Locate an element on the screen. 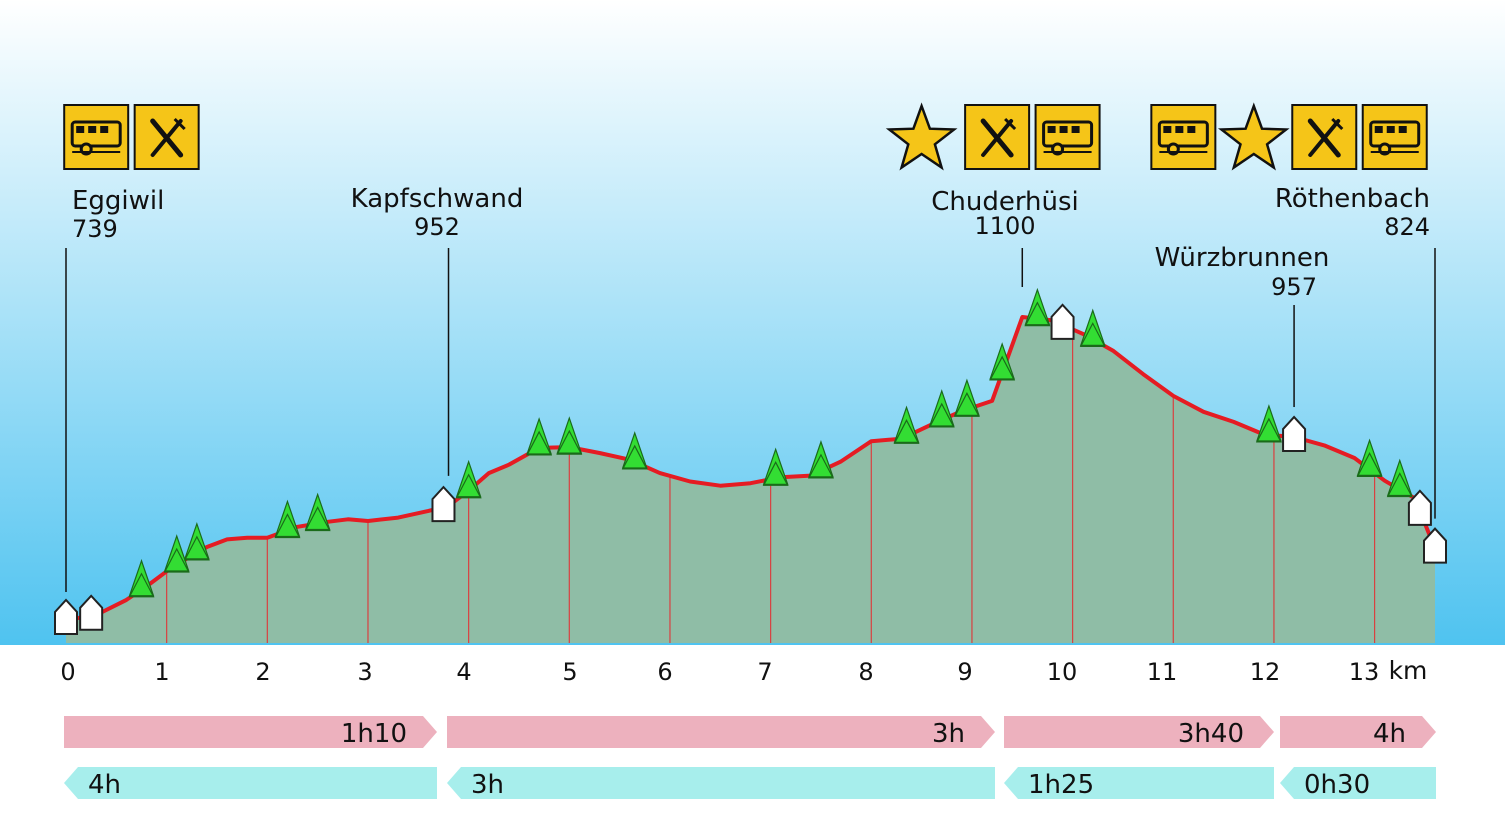 This screenshot has width=1505, height=815. forward-time-label: 1h10 is located at coordinates (374, 734).